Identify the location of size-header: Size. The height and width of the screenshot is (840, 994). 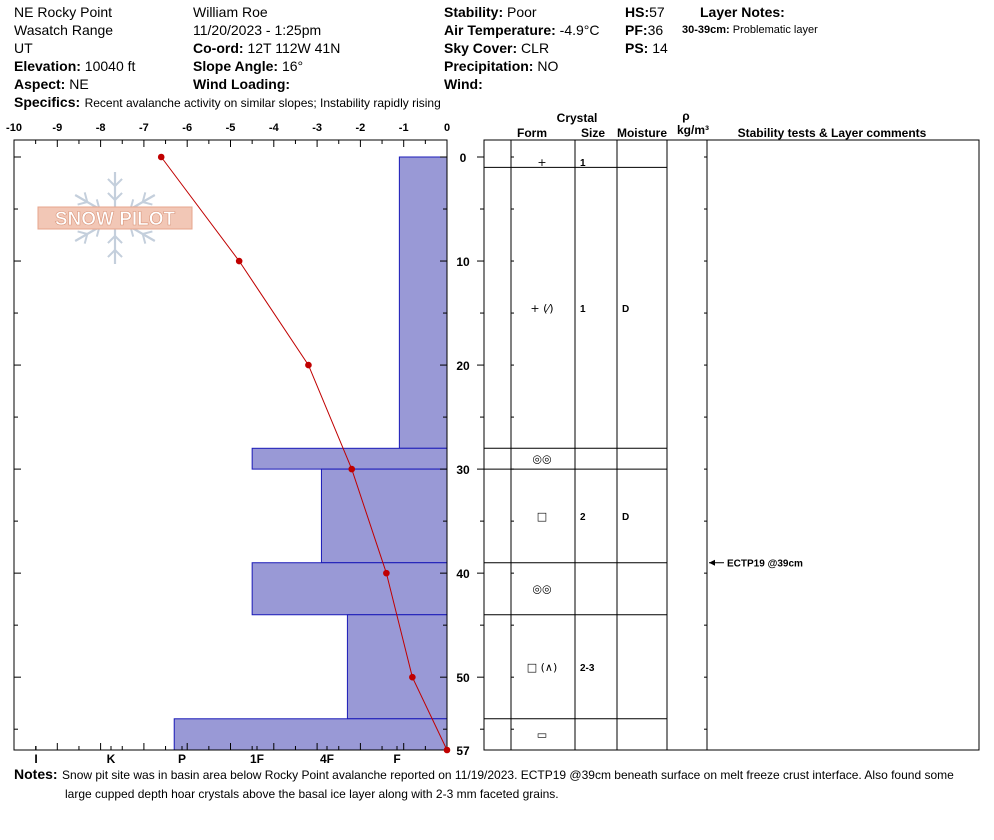
(593, 133).